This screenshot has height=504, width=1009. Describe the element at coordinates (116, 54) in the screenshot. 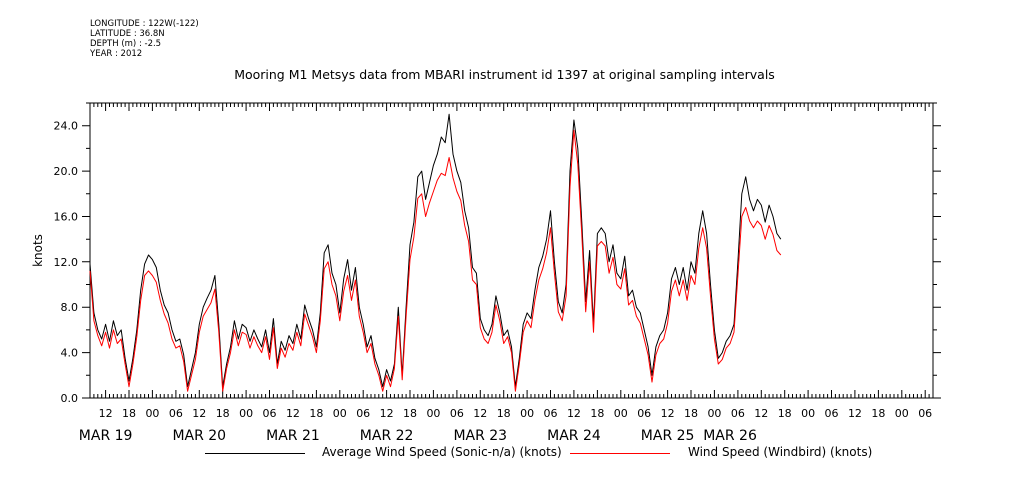

I see `meta-year: YEAR : 2012` at that location.